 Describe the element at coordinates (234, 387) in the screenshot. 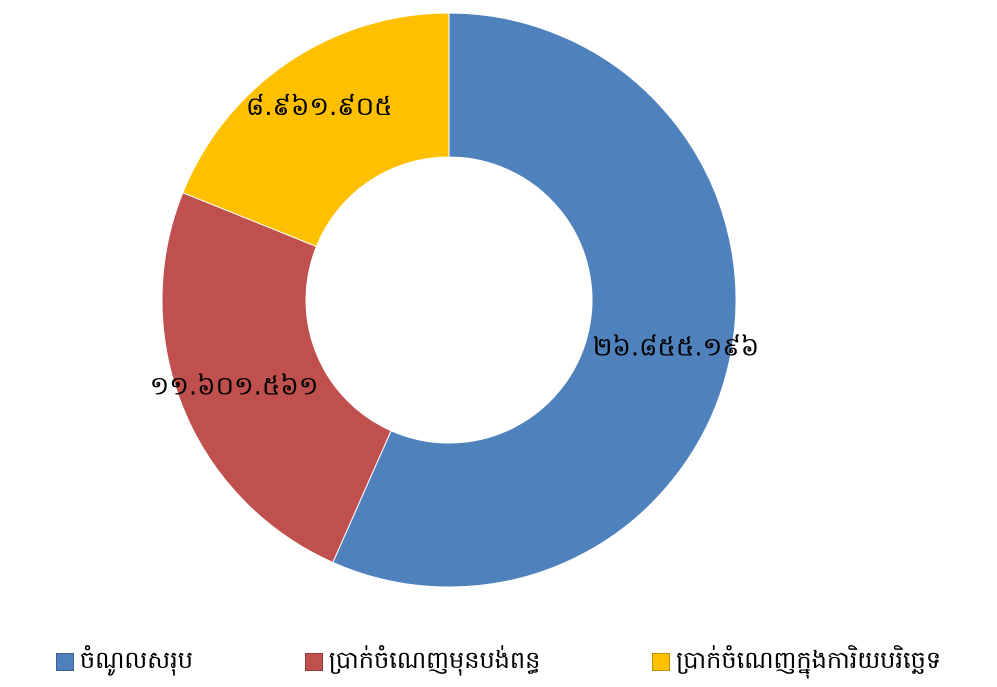

I see `data-label: ១១.៦០១.៥៦១` at that location.